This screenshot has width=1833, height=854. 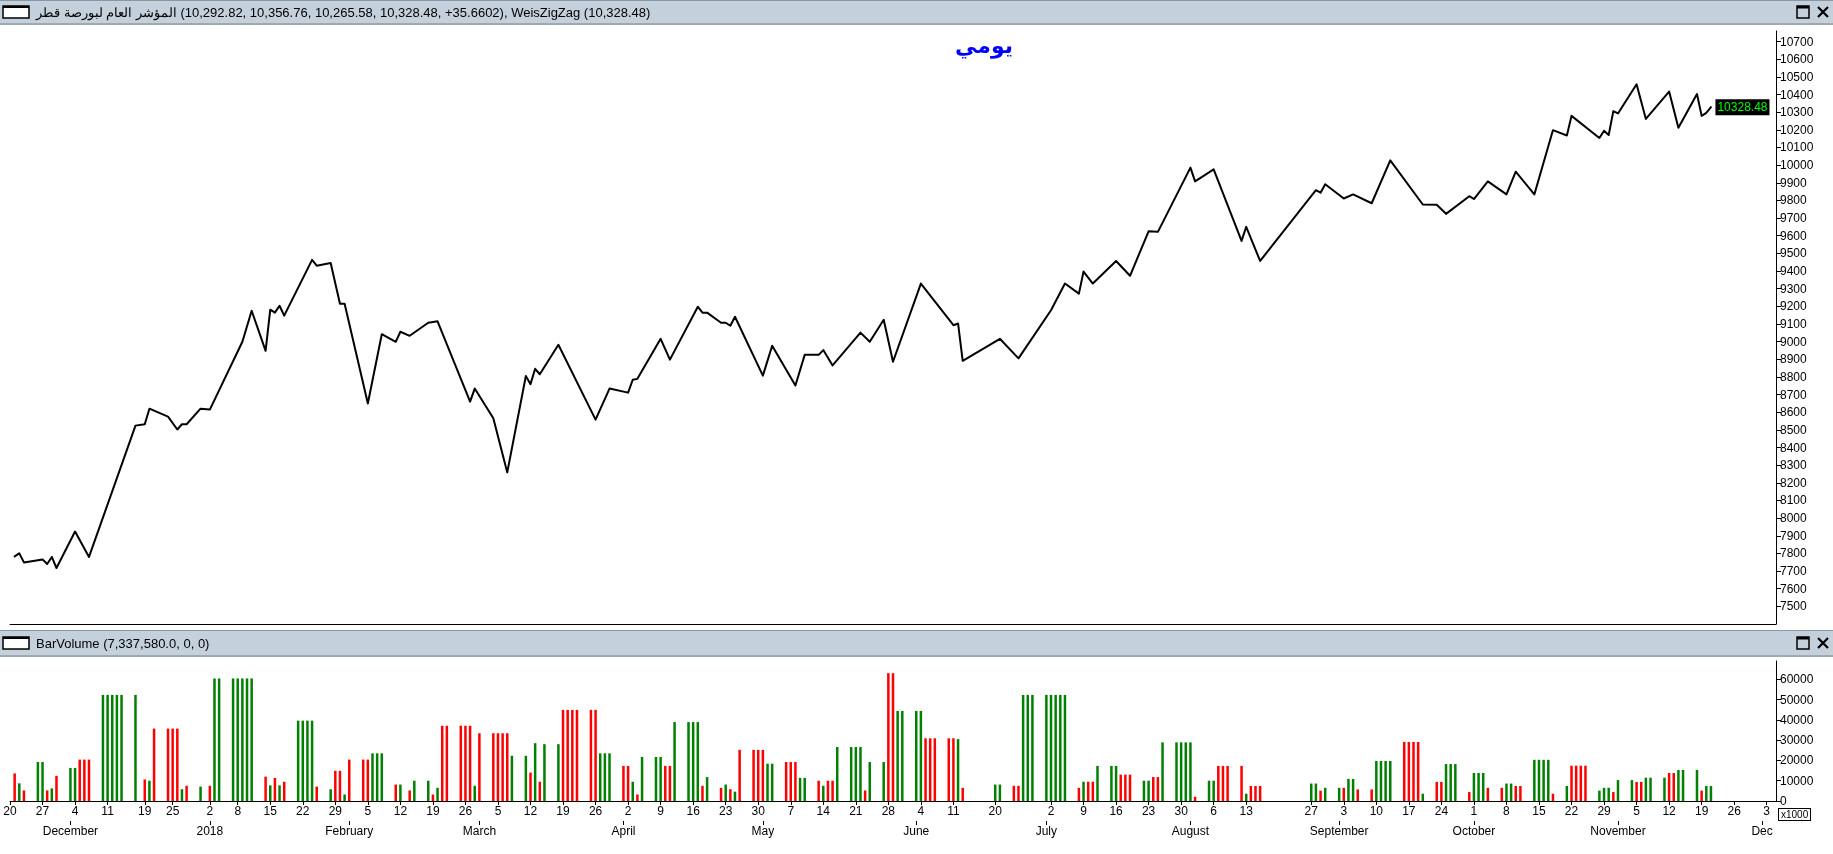 What do you see at coordinates (1794, 465) in the screenshot?
I see `y-tick-label: 8300` at bounding box center [1794, 465].